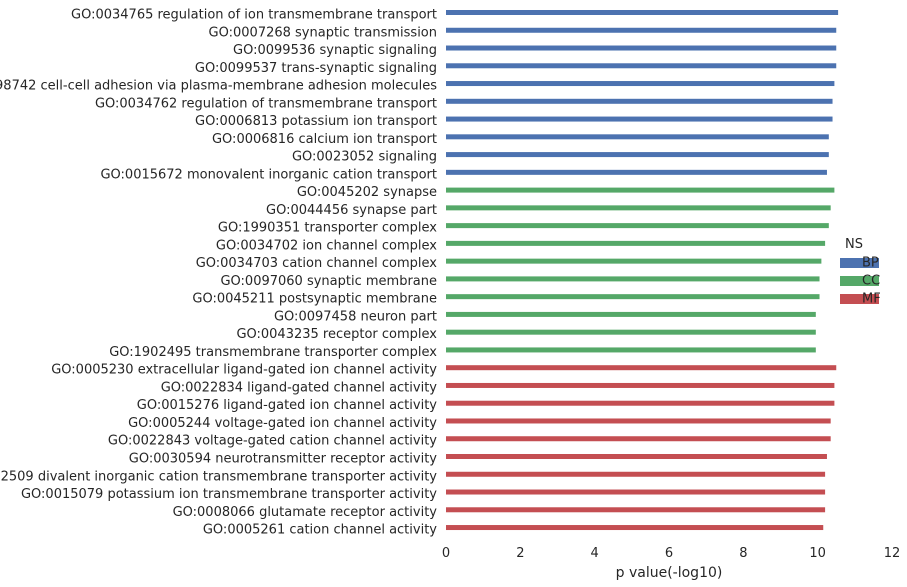 Image resolution: width=907 pixels, height=587 pixels. What do you see at coordinates (336, 334) in the screenshot?
I see `category-label: GO:0043235 receptor complex` at bounding box center [336, 334].